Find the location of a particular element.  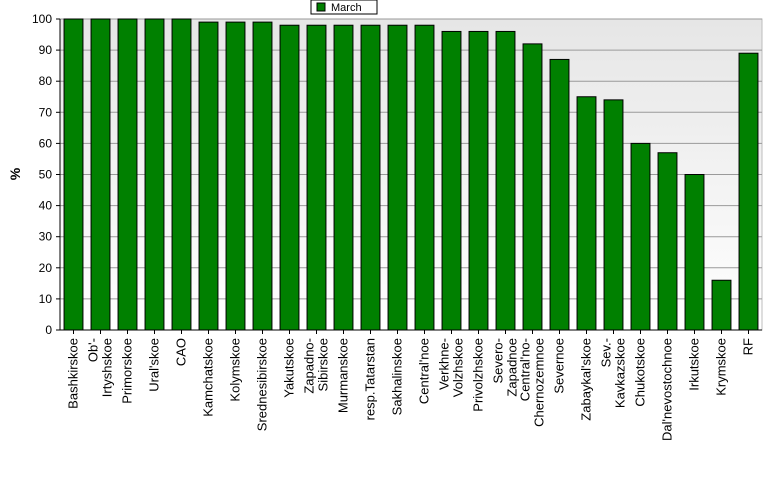

y-tick-label: 0 is located at coordinates (48, 330).